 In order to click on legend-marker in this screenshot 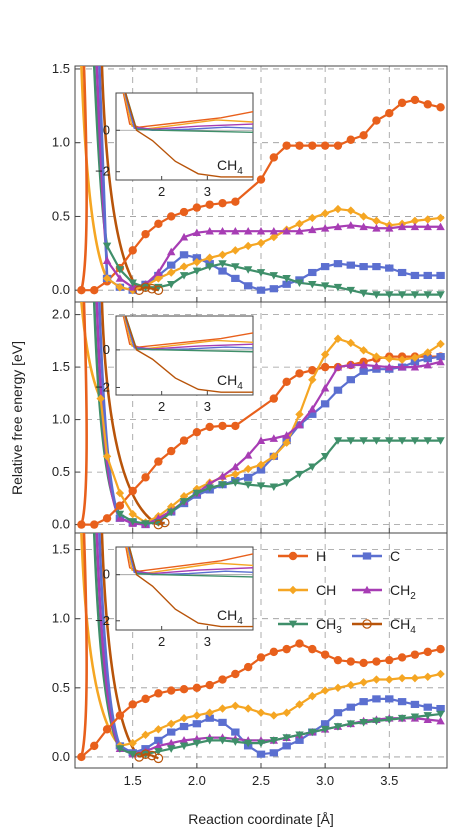, I will do `click(293, 590)`.